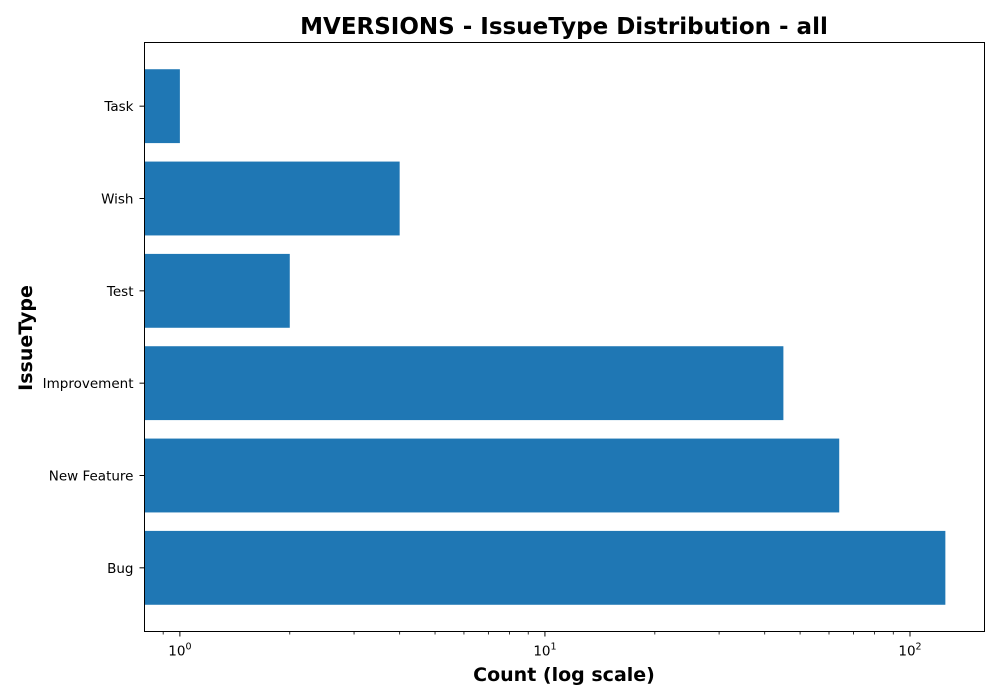 This screenshot has height=700, width=1000. What do you see at coordinates (464, 383) in the screenshot?
I see `bar-improvement` at bounding box center [464, 383].